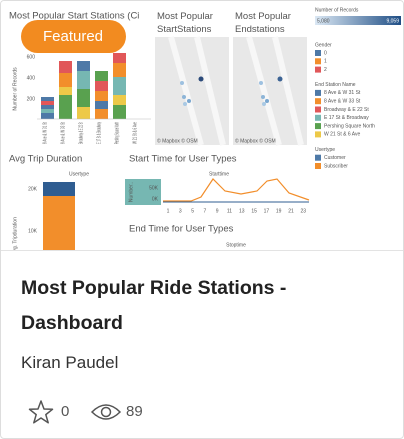 The image size is (404, 439). Describe the element at coordinates (342, 93) in the screenshot. I see `legend-label: 8 Ave & W 31 St` at that location.